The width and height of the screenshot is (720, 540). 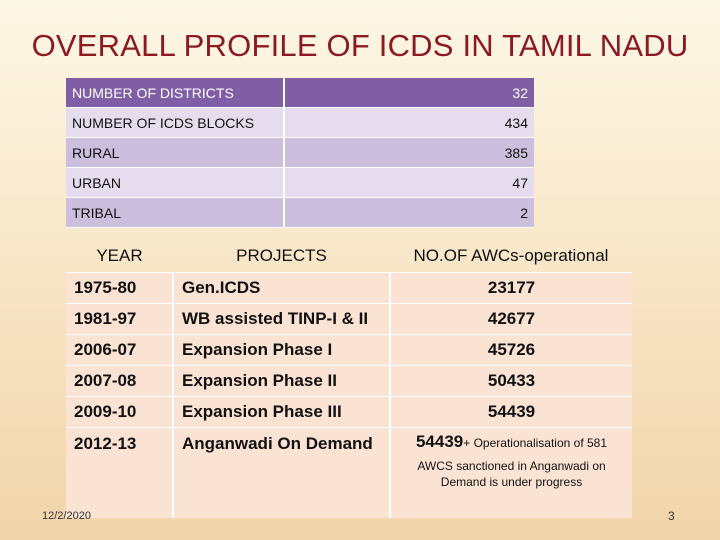 I want to click on year-cell: 2009-10, so click(x=119, y=412).